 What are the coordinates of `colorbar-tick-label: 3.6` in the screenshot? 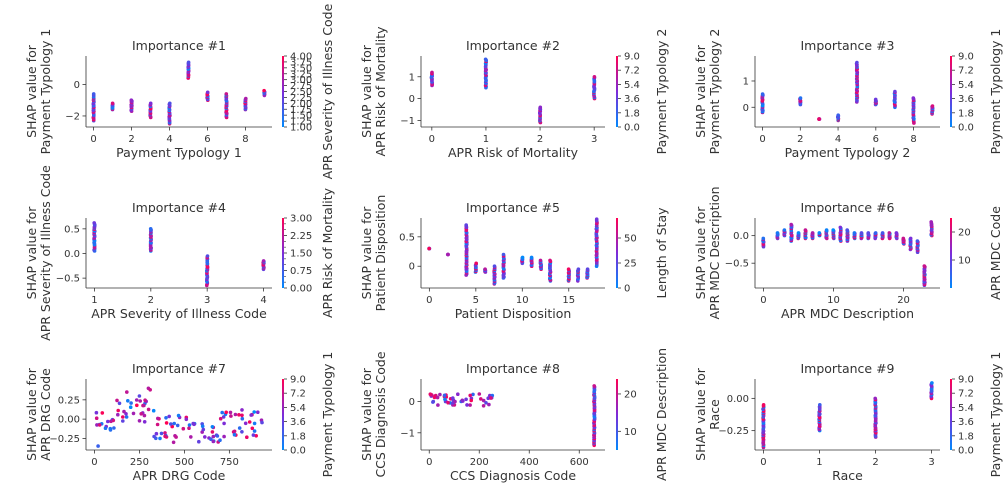 It's located at (298, 422).